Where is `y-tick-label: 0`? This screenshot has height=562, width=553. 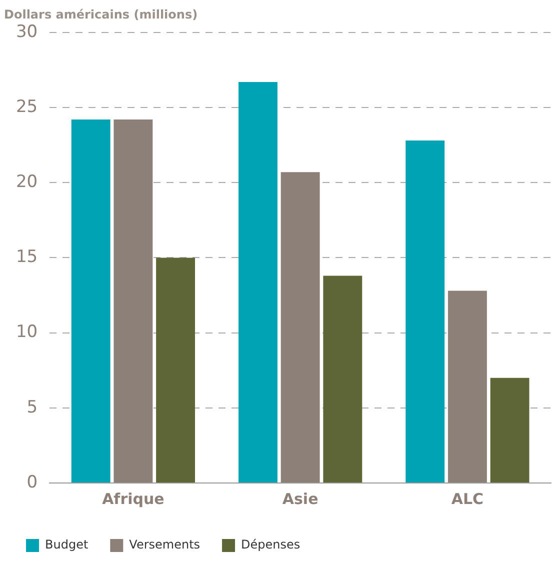 y-tick-label: 0 is located at coordinates (32, 482).